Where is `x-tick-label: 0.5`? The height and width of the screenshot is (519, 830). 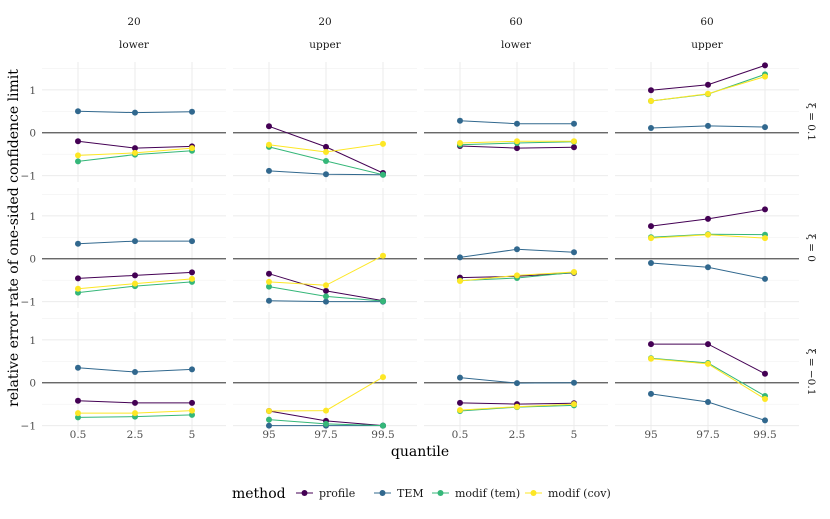 x-tick-label: 0.5 is located at coordinates (460, 435).